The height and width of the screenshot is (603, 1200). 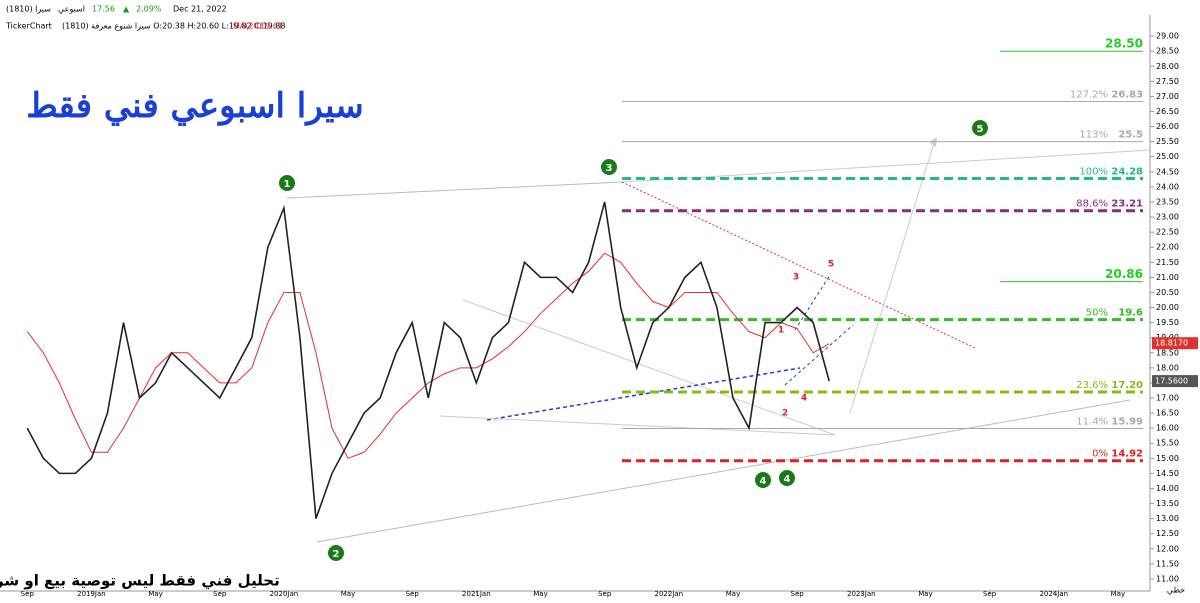 I want to click on y-tick-label: 11.00, so click(x=1167, y=578).